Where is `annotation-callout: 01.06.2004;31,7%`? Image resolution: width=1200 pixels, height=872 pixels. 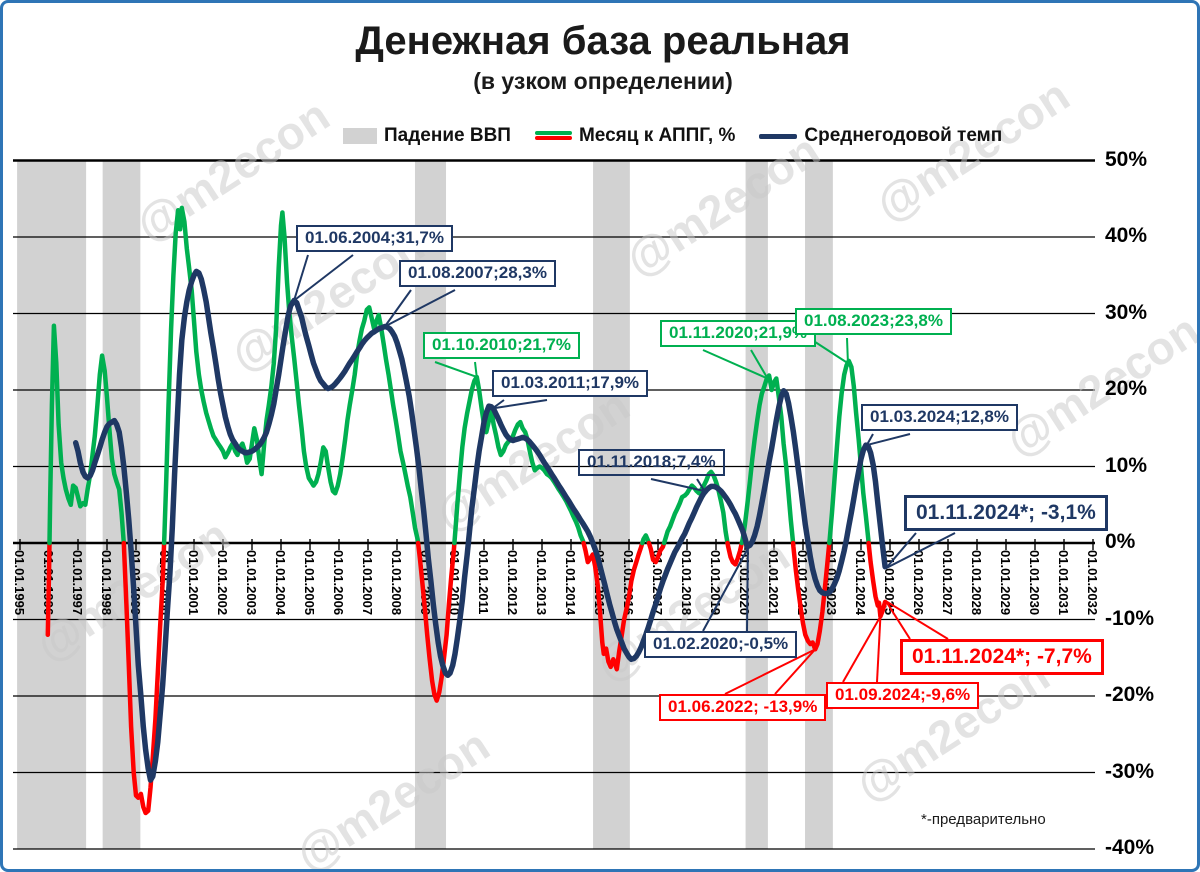
annotation-callout: 01.06.2004;31,7% is located at coordinates (374, 238).